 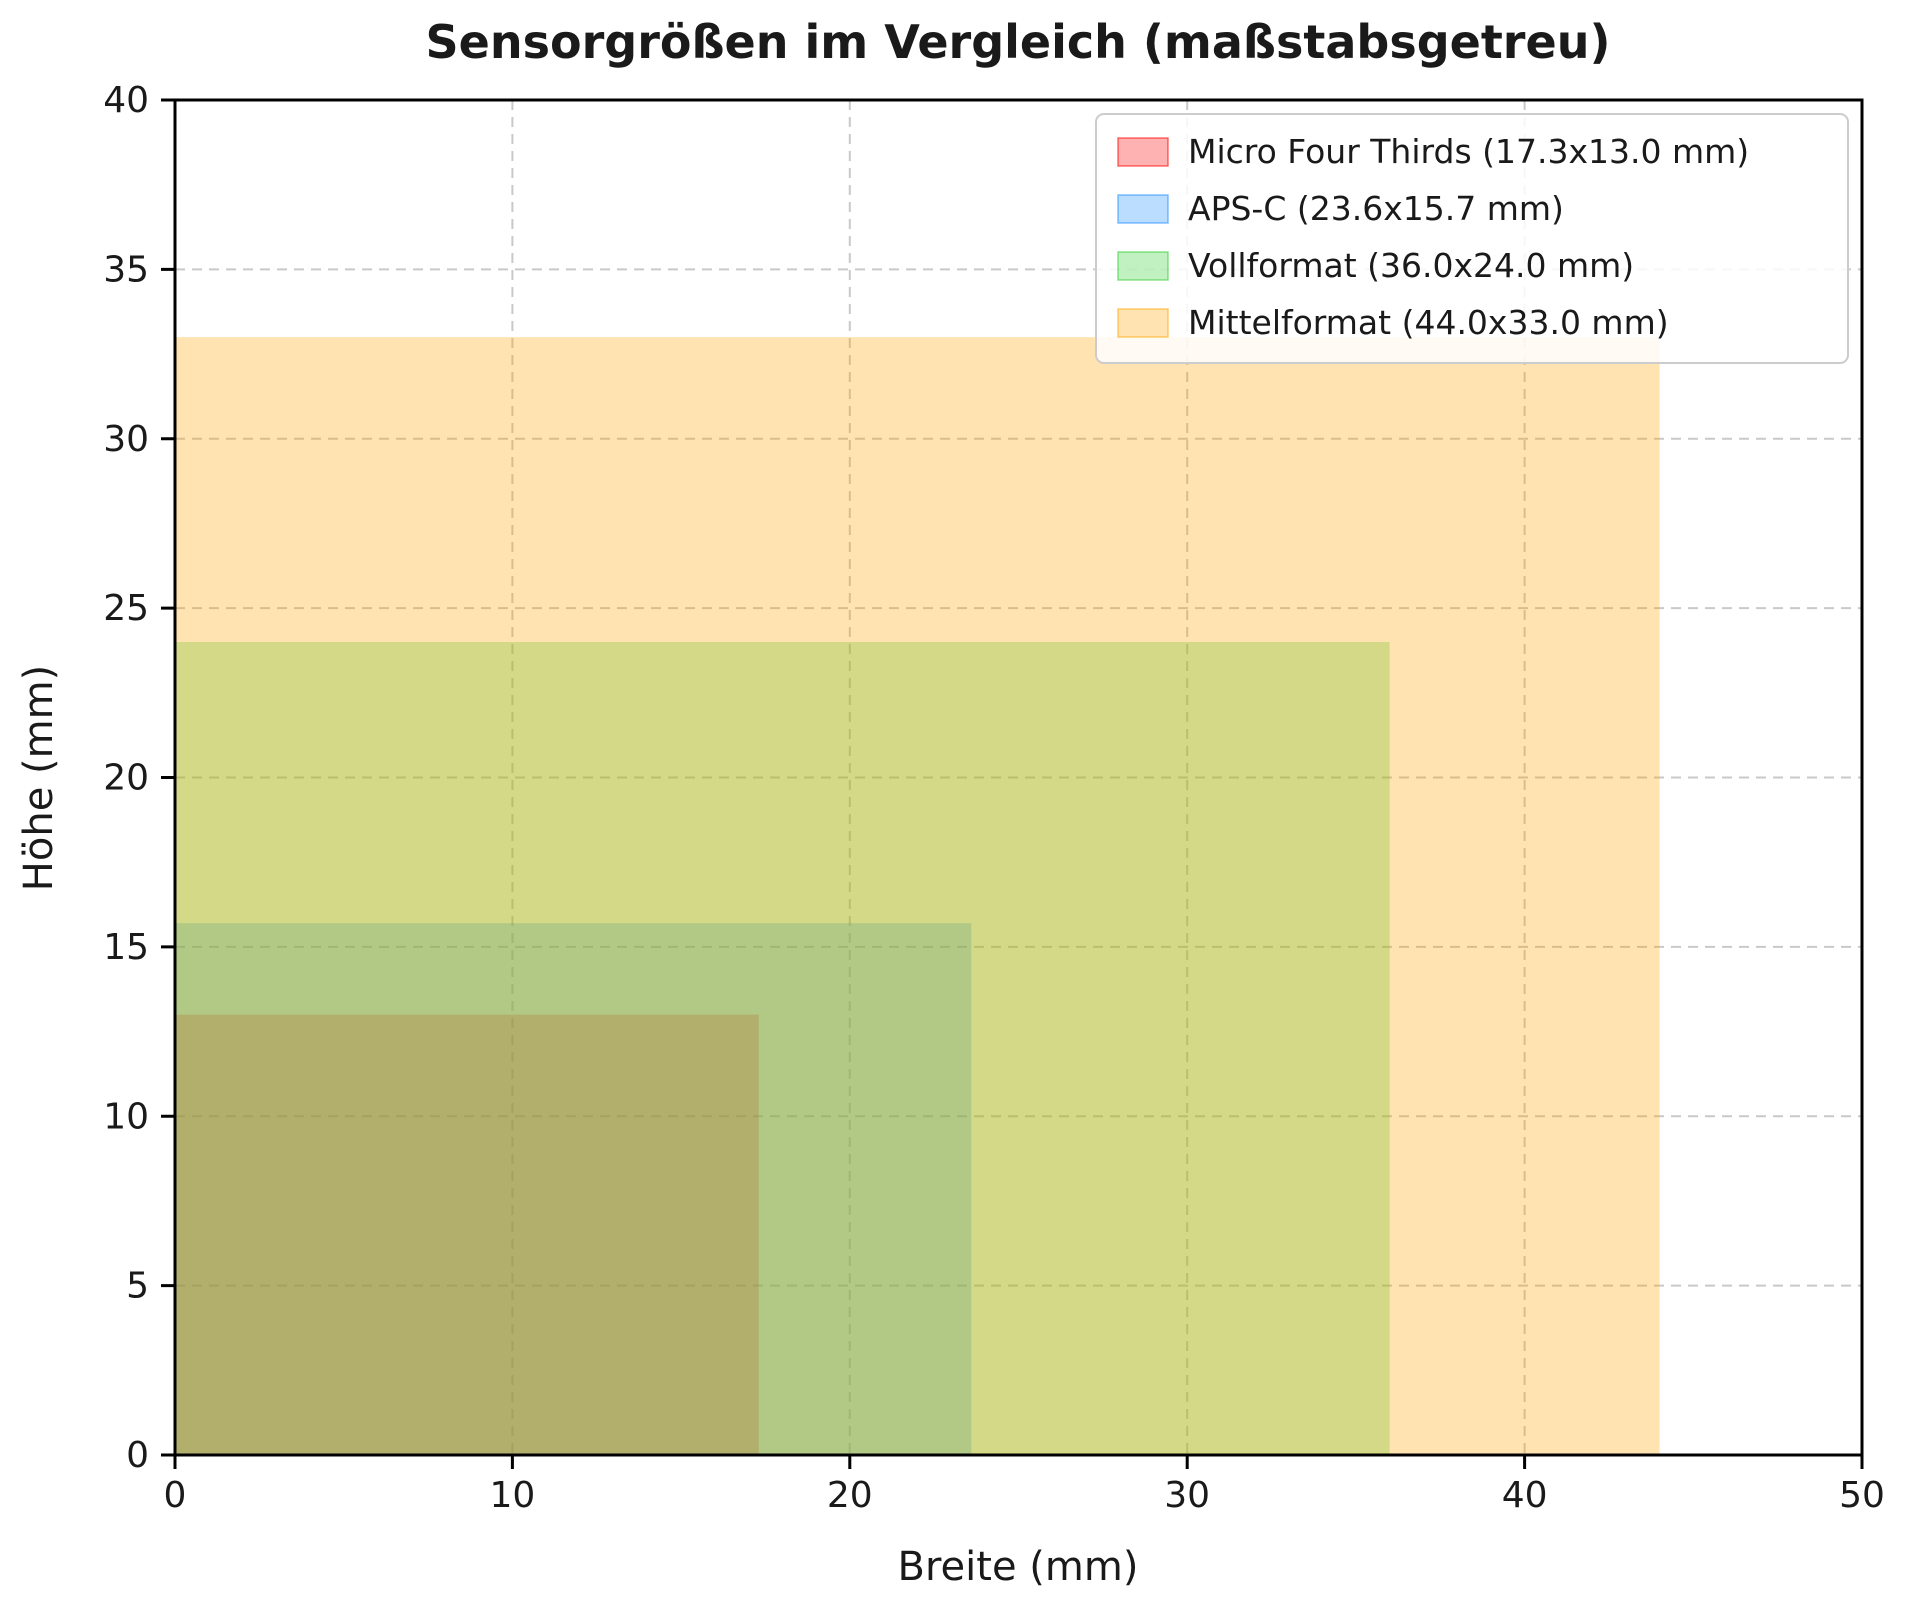 I want to click on sensor-rect-micro-four-thirds, so click(x=467, y=1234).